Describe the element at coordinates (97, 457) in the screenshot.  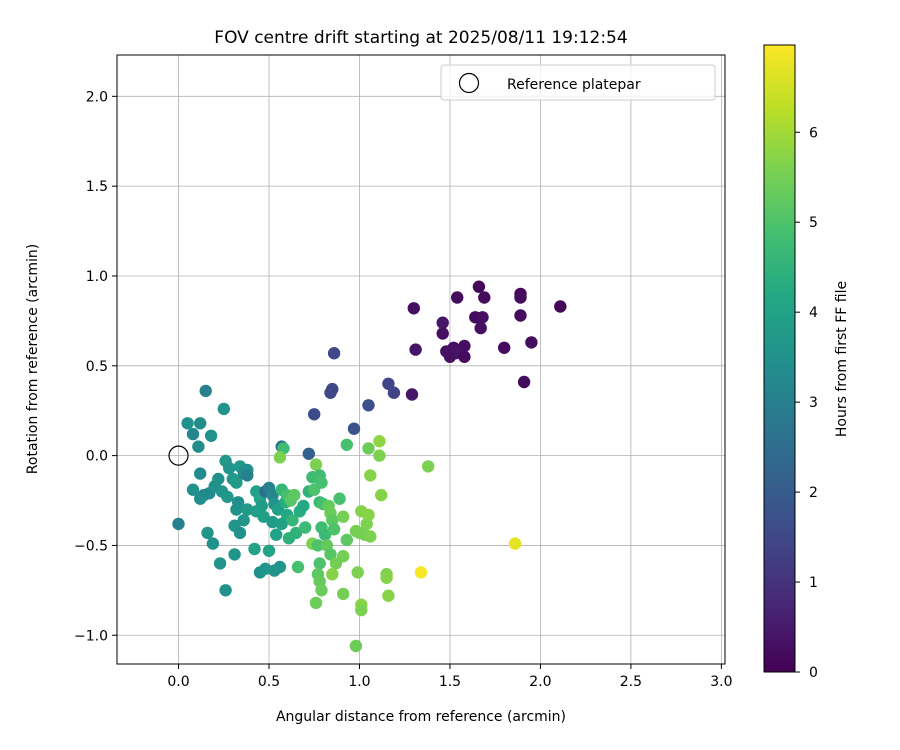
I see `y-tick-label: 0.0` at that location.